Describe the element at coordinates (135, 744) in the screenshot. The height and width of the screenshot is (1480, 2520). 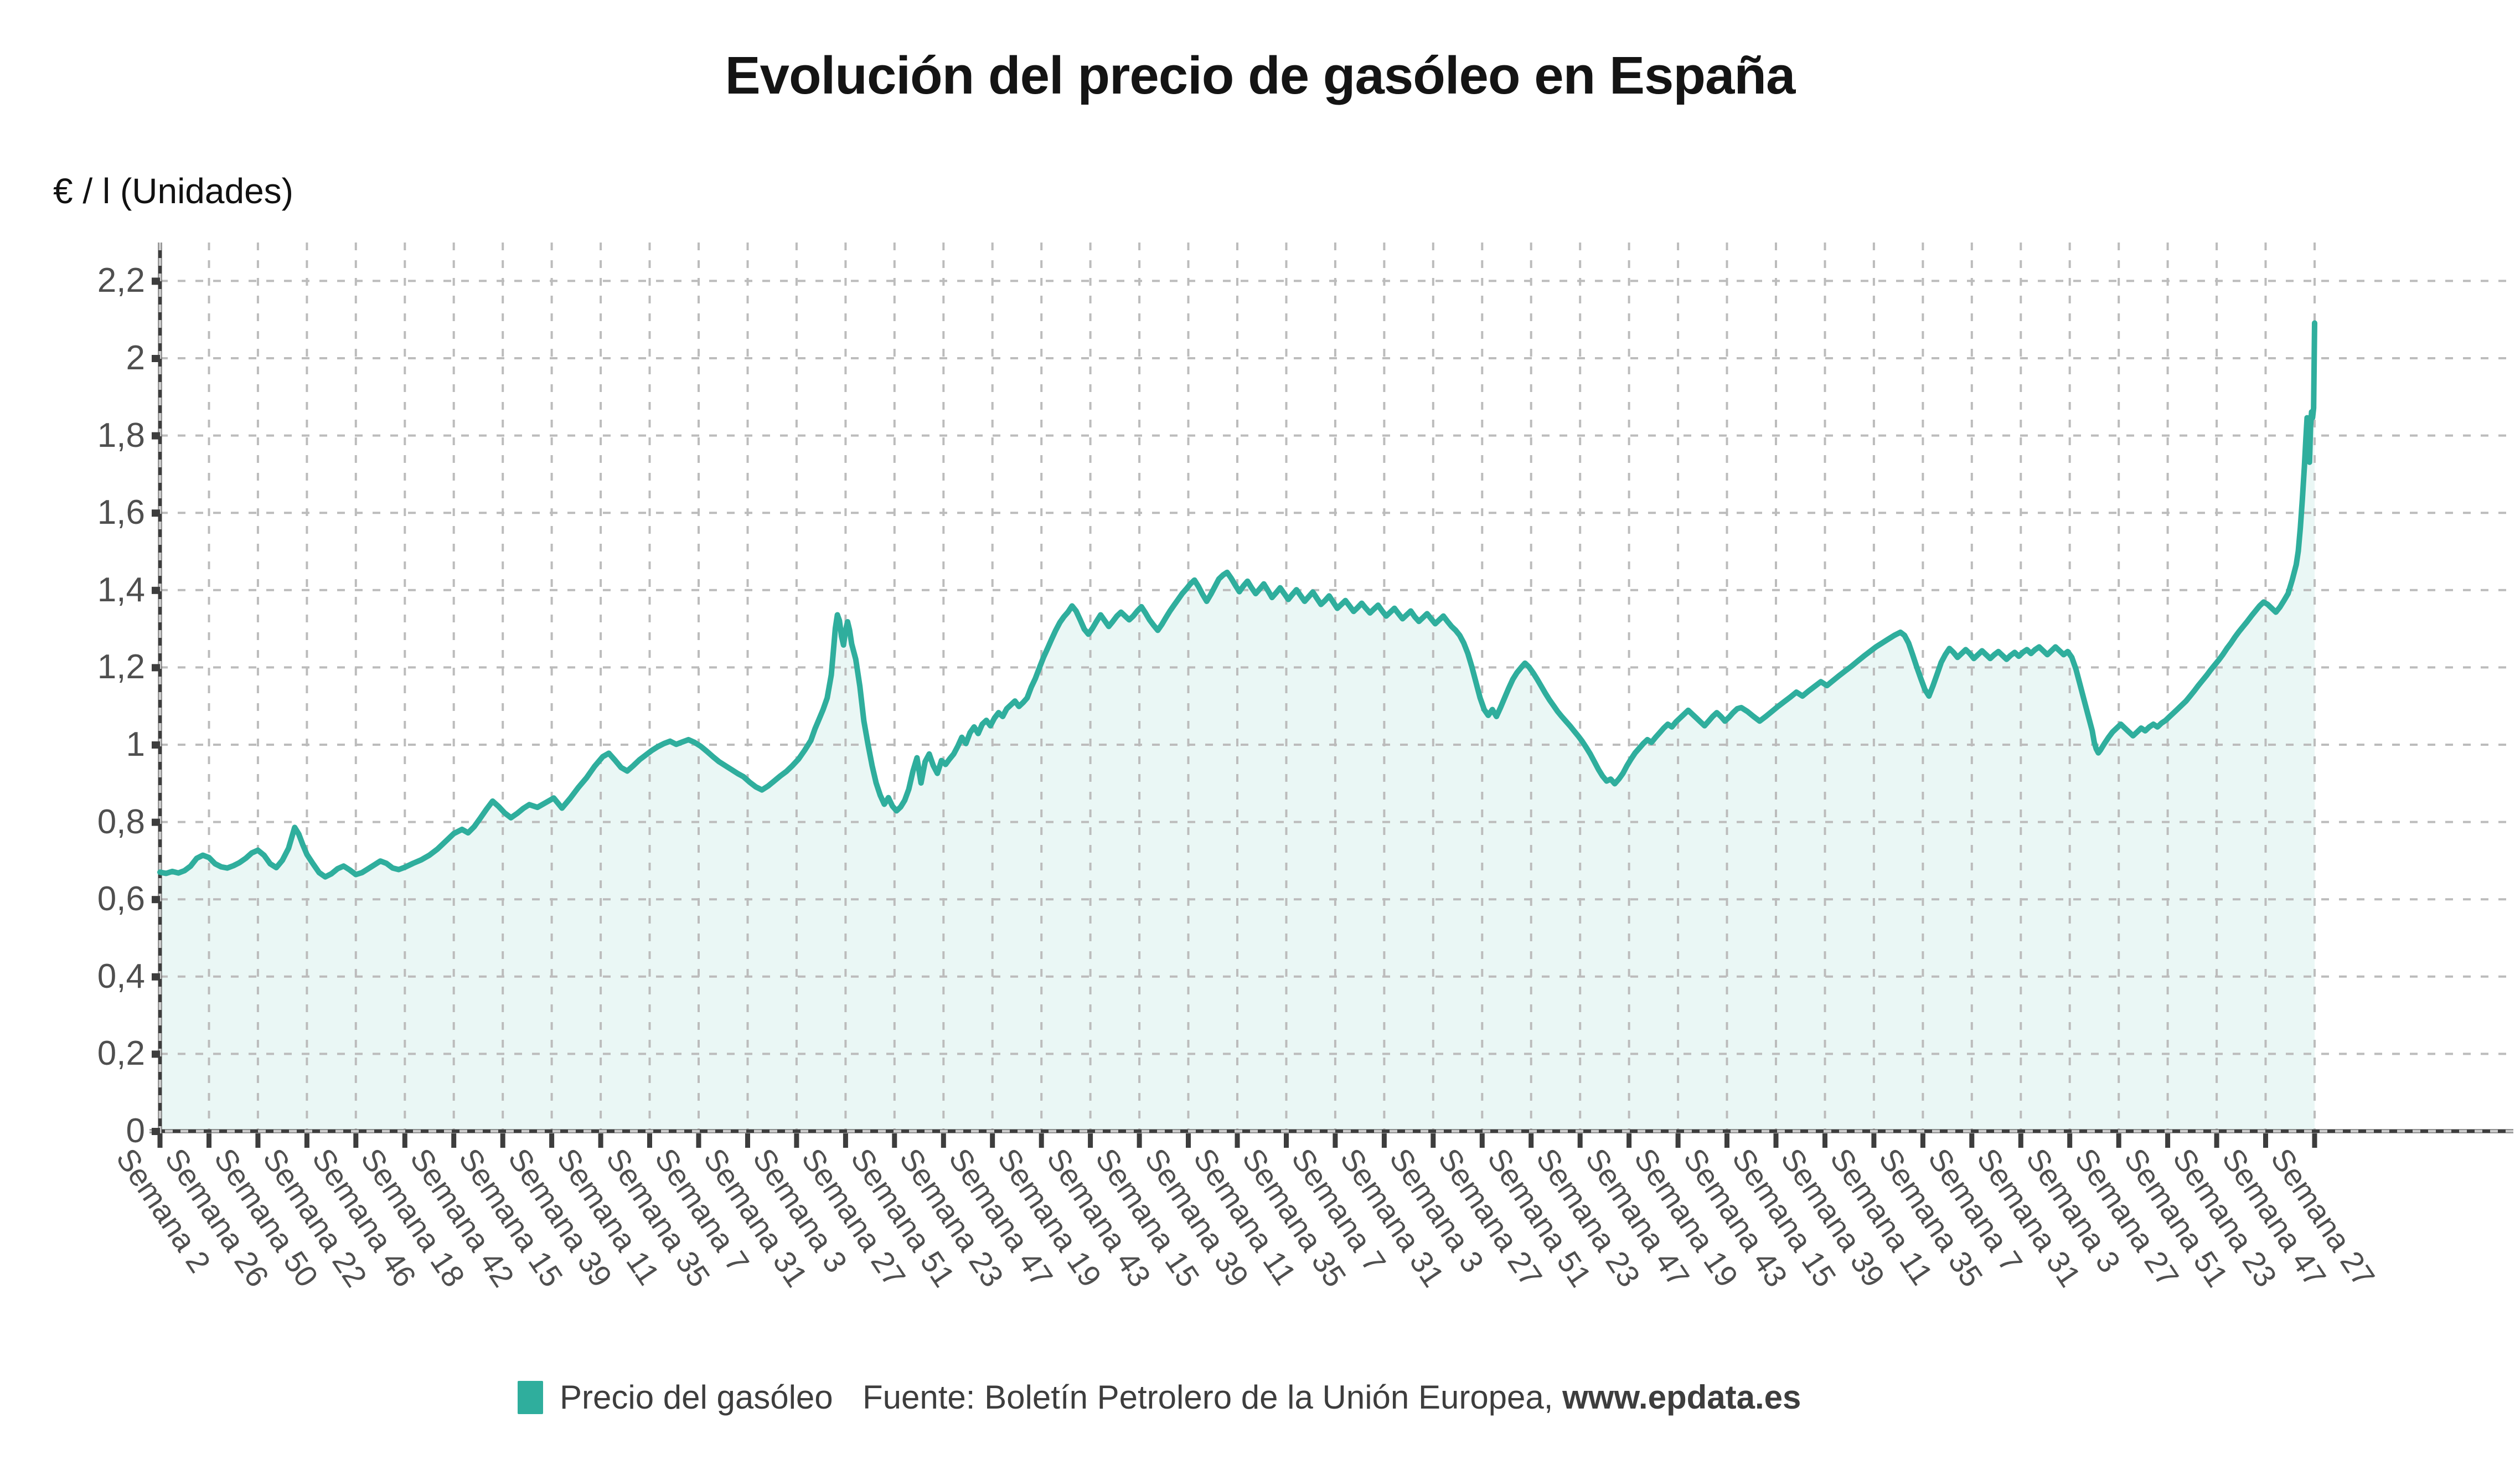
I see `y-tick-label: 1` at that location.